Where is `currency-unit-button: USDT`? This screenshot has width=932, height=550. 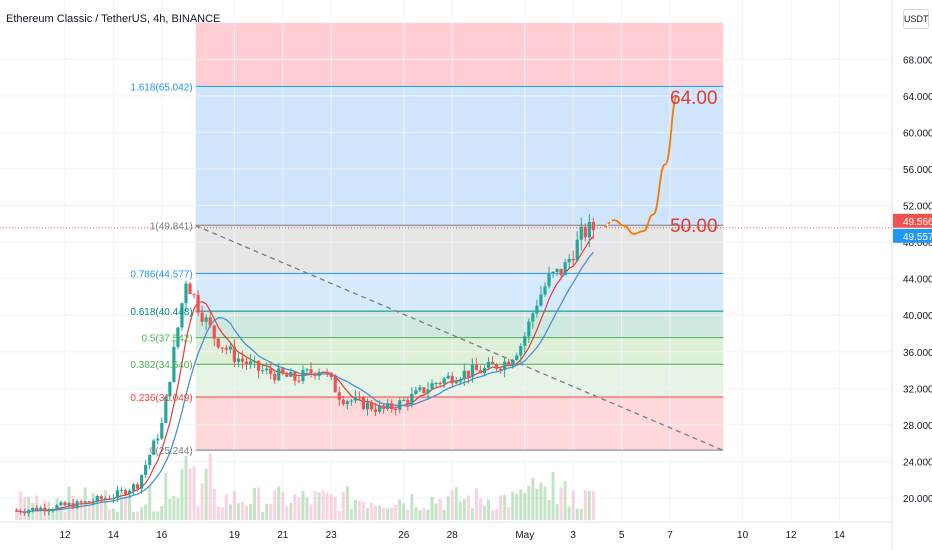 currency-unit-button: USDT is located at coordinates (916, 19).